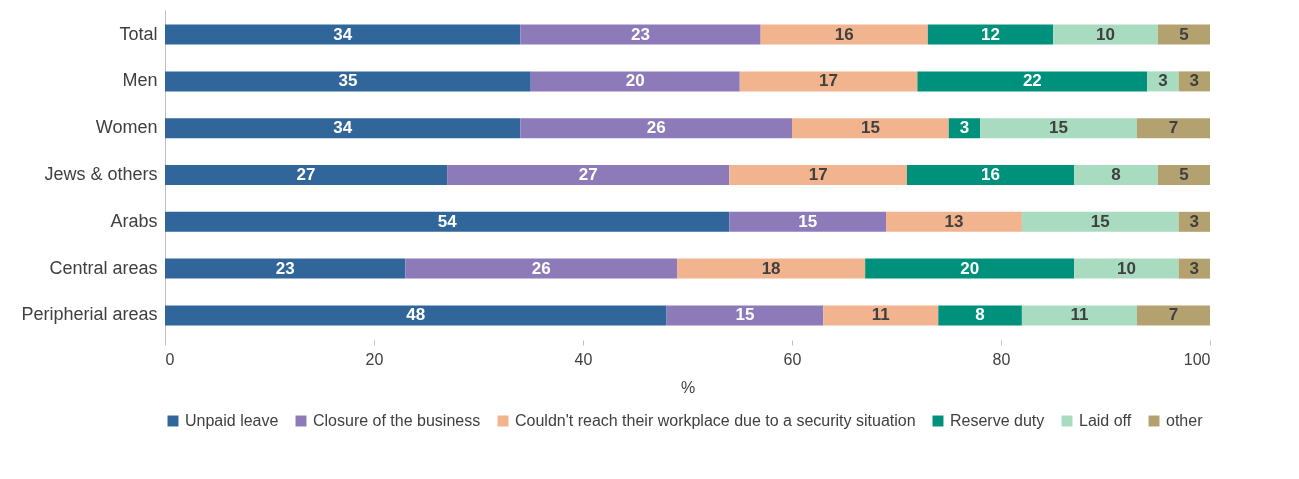 The height and width of the screenshot is (479, 1299). Describe the element at coordinates (126, 127) in the screenshot. I see `y-tick-label: Women` at that location.